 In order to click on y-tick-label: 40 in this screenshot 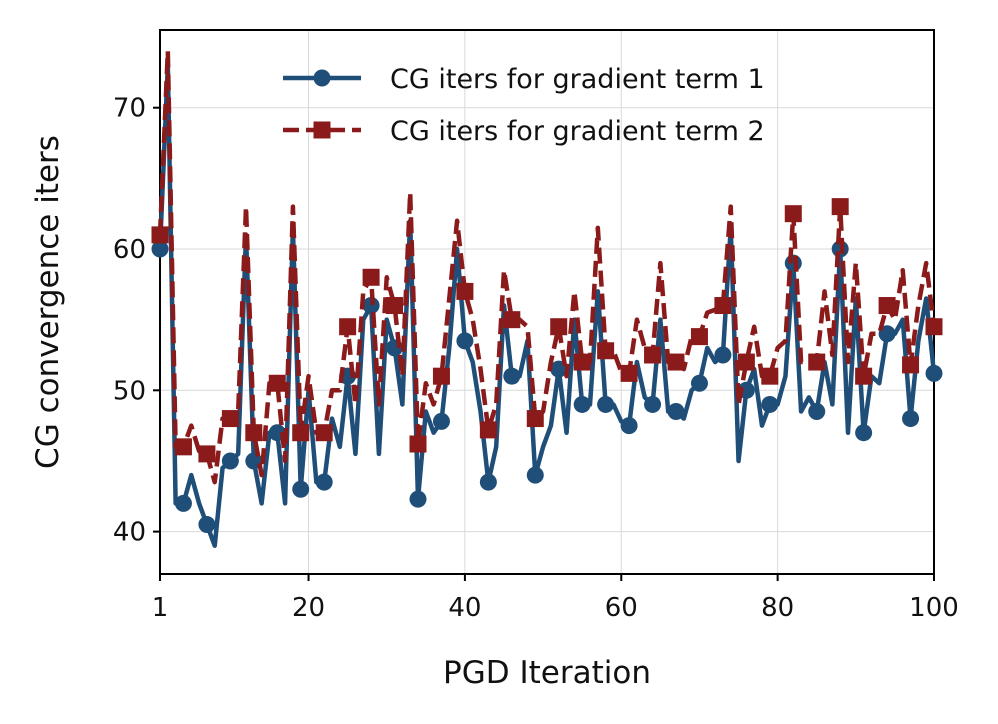, I will do `click(129, 533)`.